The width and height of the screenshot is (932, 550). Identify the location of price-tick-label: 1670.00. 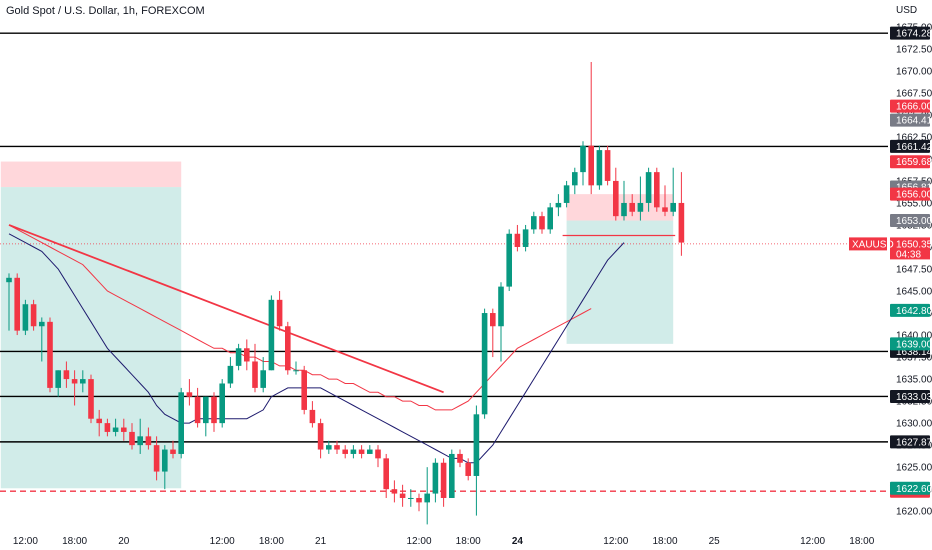
(914, 71).